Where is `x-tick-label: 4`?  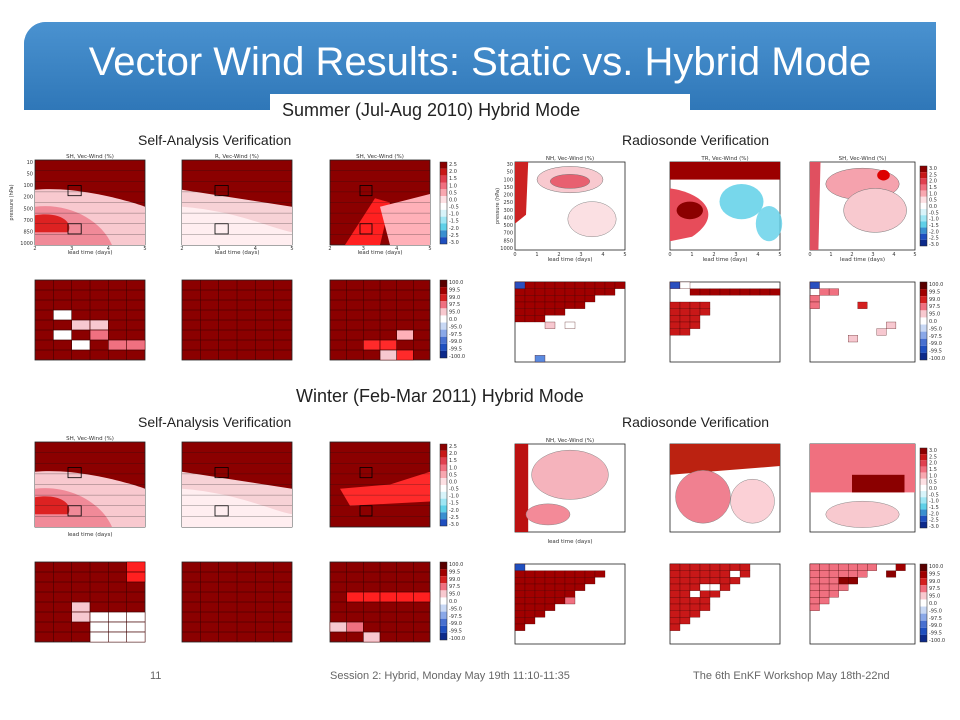
x-tick-label: 4 is located at coordinates (108, 249).